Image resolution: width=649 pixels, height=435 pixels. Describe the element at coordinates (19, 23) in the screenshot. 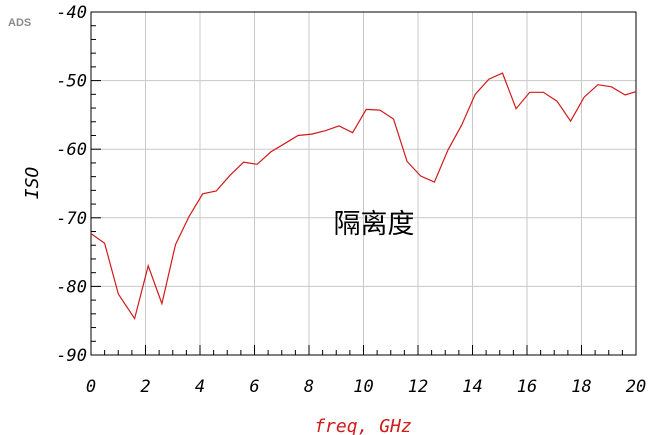

I see `ads-badge: ADS` at that location.